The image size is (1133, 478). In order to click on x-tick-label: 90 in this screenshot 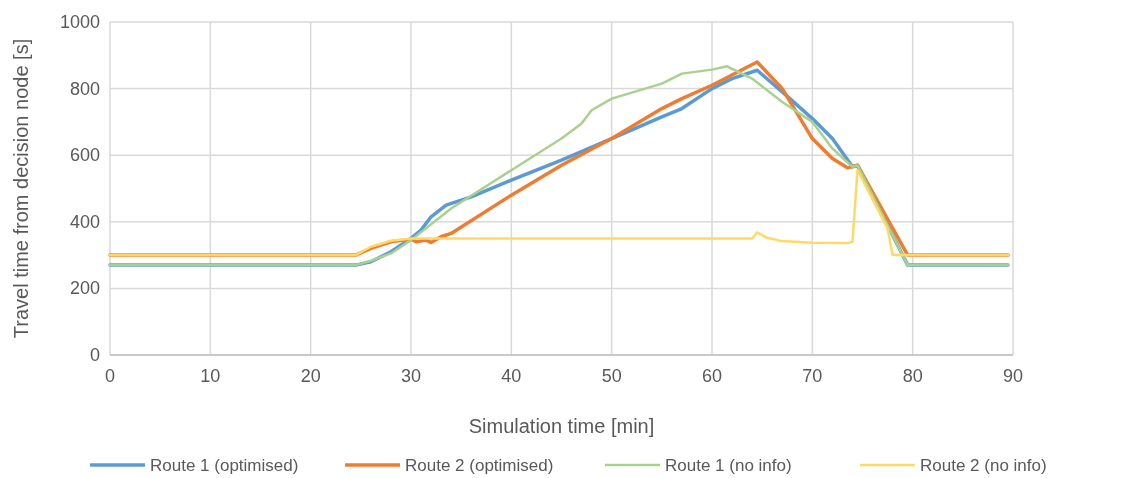, I will do `click(1013, 376)`.